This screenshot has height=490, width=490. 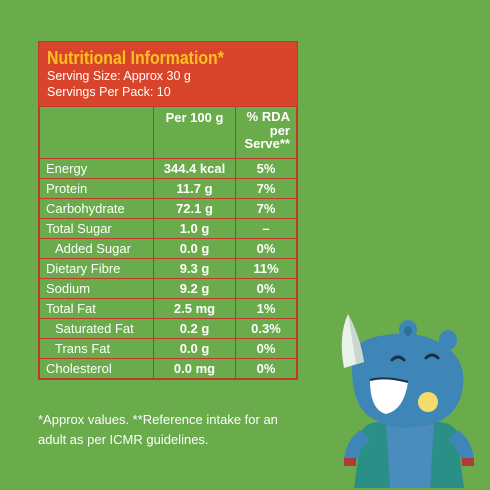 I want to click on footnote-line2: adult as per ICMR guidelines., so click(x=123, y=439).